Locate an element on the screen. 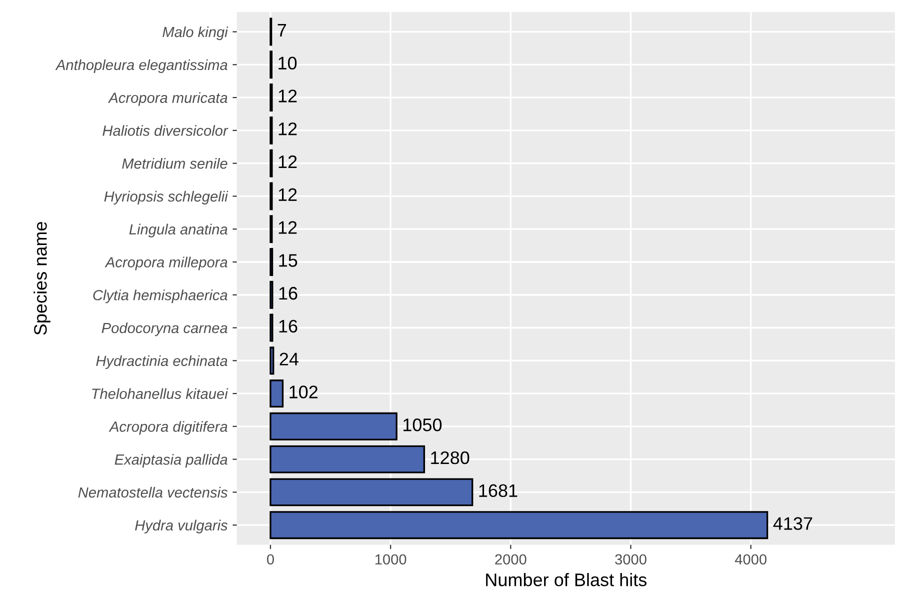 This screenshot has height=602, width=904. x-tick-label: 4000 is located at coordinates (750, 559).